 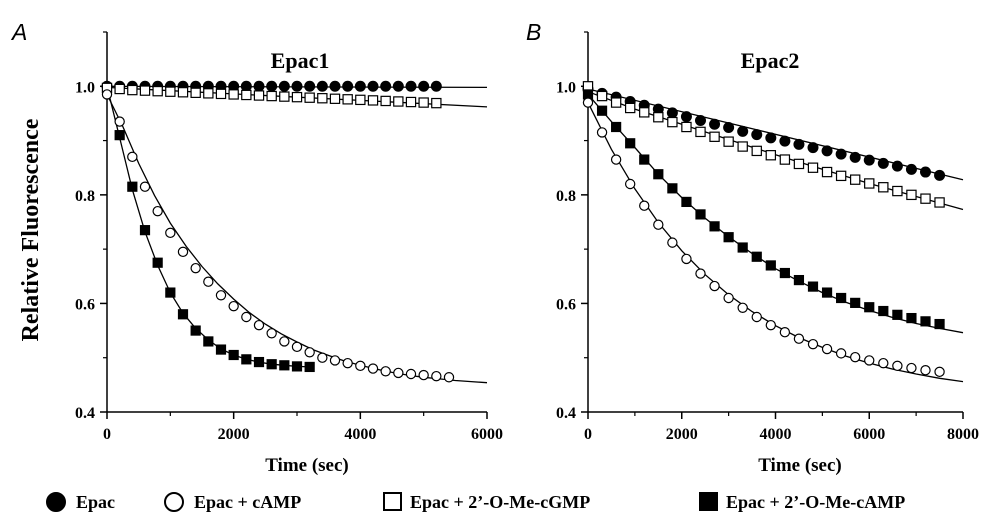 What do you see at coordinates (566, 413) in the screenshot?
I see `panel-b-y-tick-label: 0.4` at bounding box center [566, 413].